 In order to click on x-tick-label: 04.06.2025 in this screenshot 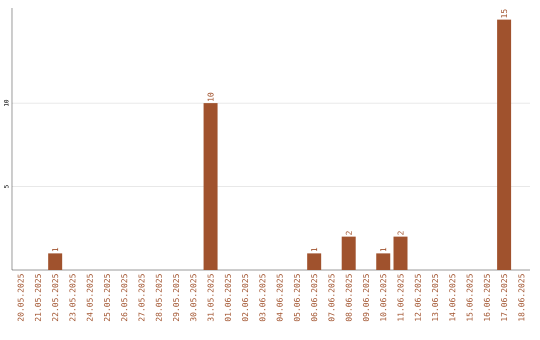, I will do `click(279, 298)`.